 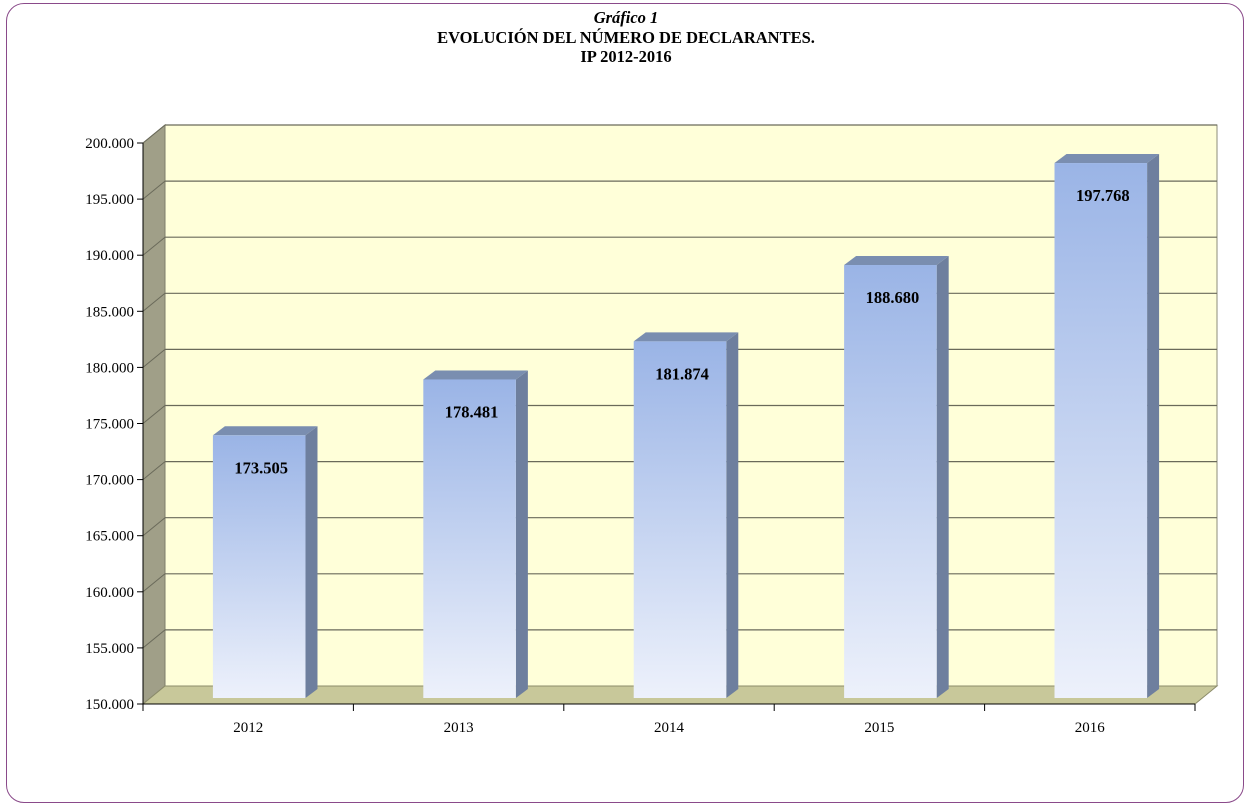 What do you see at coordinates (109, 593) in the screenshot?
I see `y-tick-label: 160.000` at bounding box center [109, 593].